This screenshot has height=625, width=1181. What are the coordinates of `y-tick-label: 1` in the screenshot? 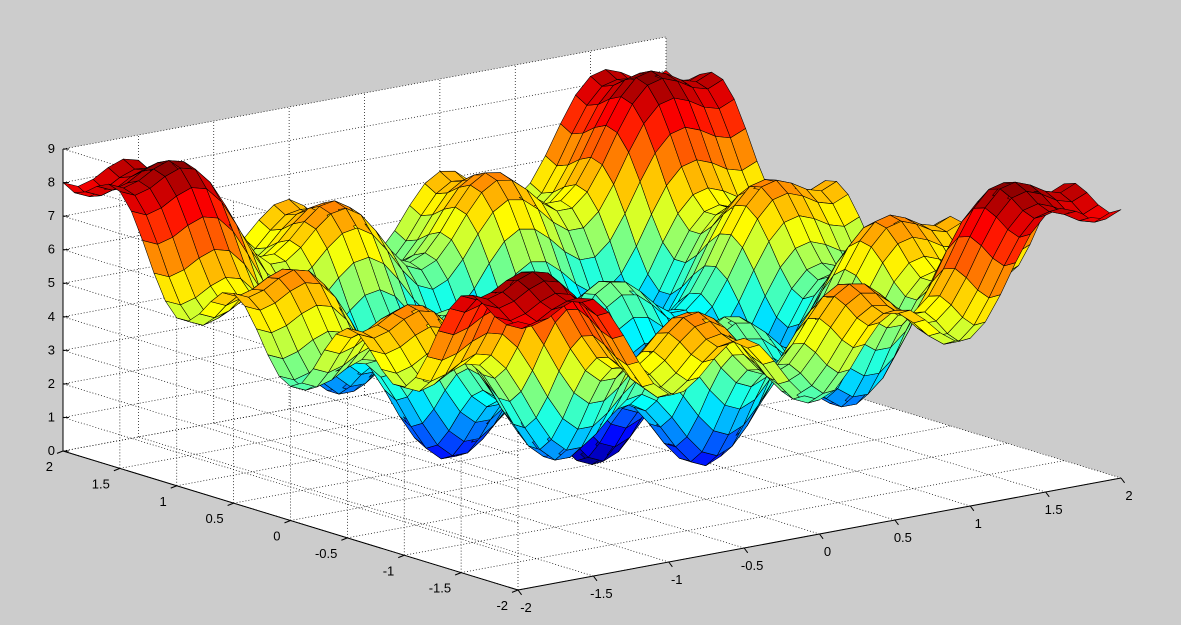 It's located at (163, 501).